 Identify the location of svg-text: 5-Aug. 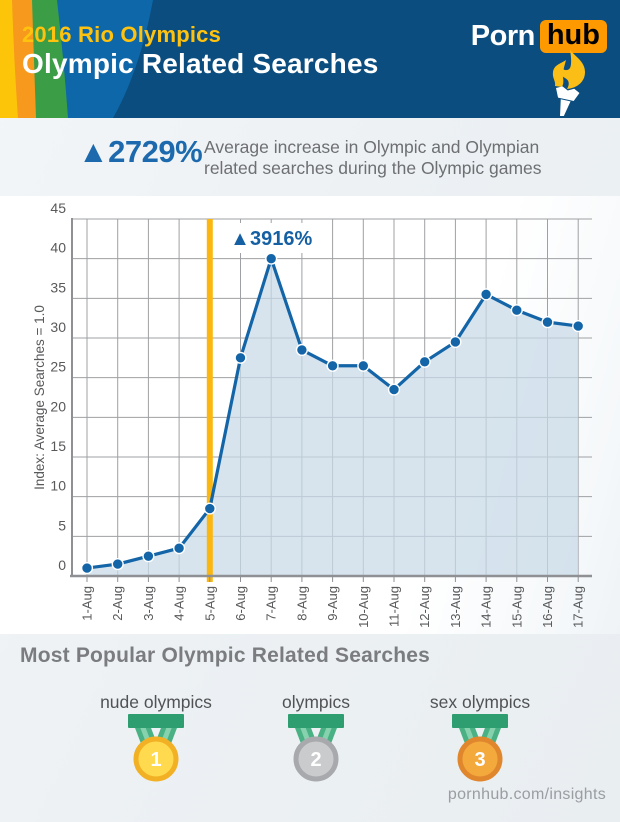
(209, 603).